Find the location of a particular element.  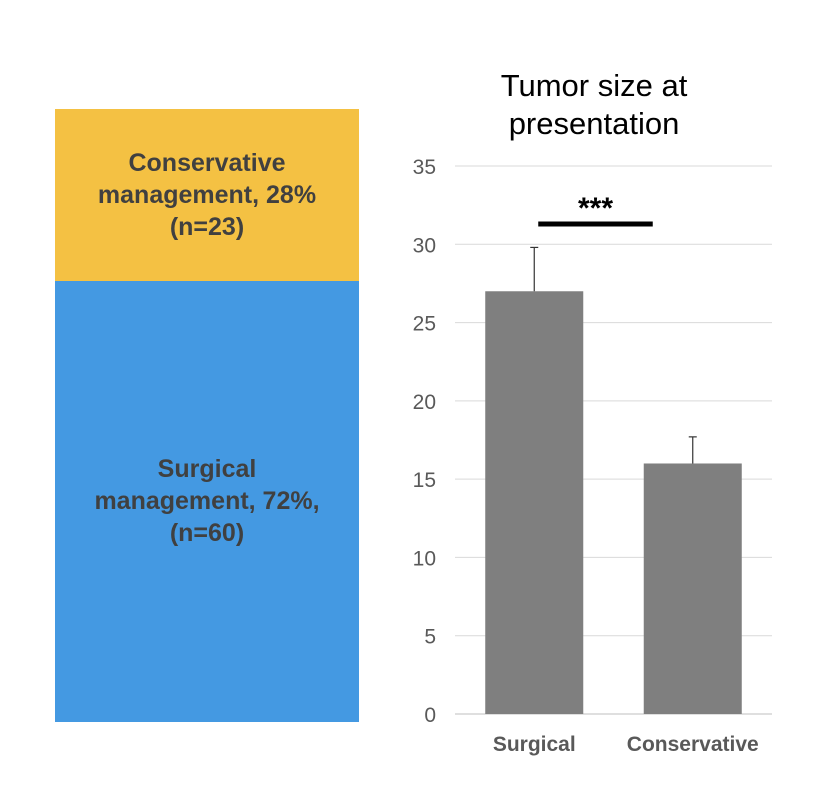

y-tick-label: 20 is located at coordinates (424, 402).